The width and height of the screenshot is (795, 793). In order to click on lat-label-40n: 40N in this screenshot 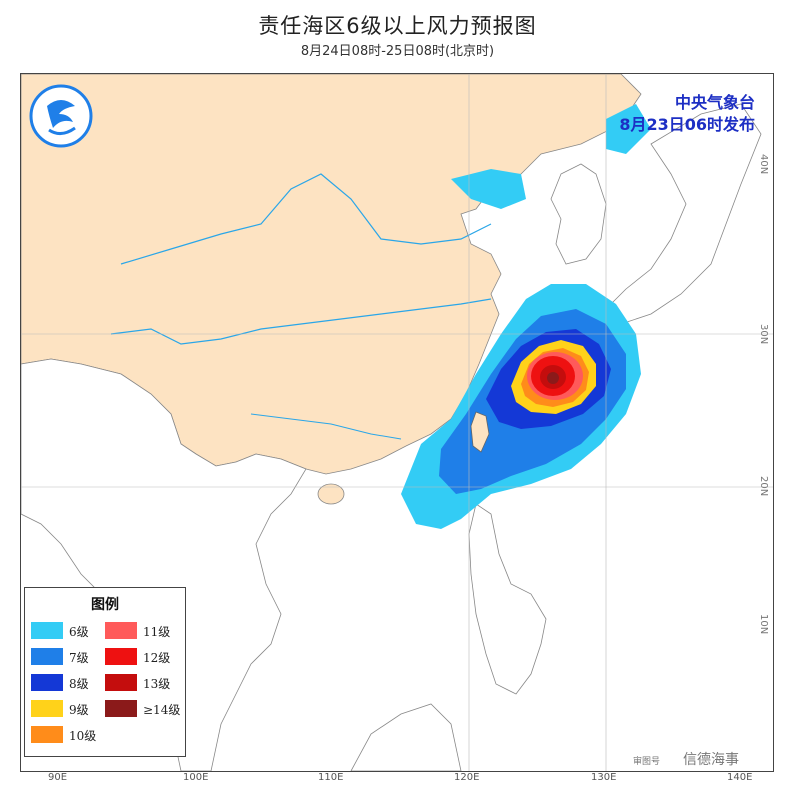, I will do `click(763, 164)`.